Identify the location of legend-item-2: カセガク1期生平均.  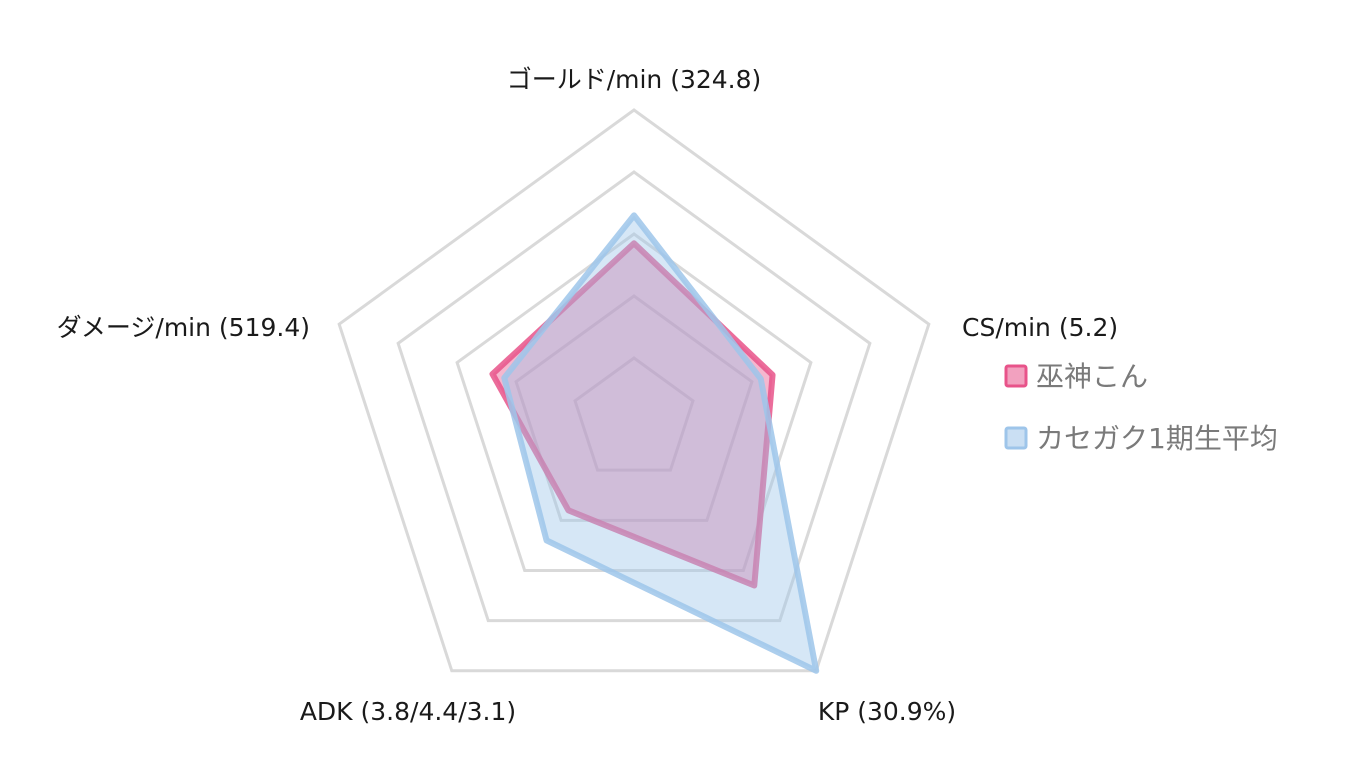
(1141, 438).